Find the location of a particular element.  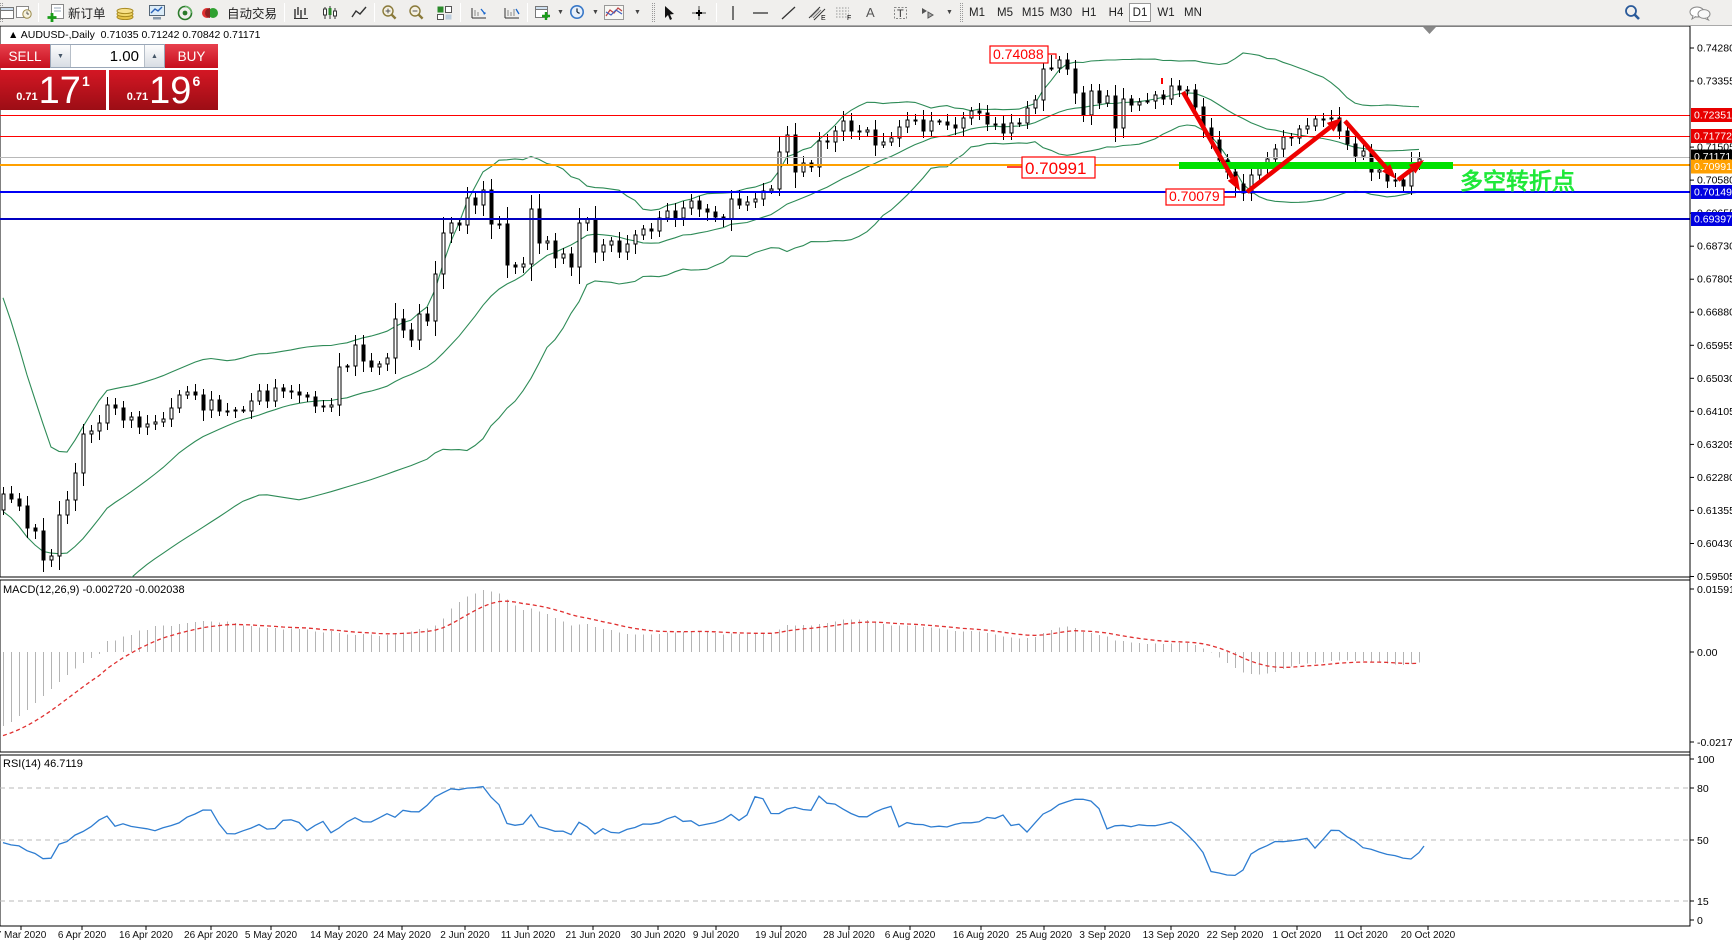

svg-text: 26 Apr 2020 is located at coordinates (211, 935).